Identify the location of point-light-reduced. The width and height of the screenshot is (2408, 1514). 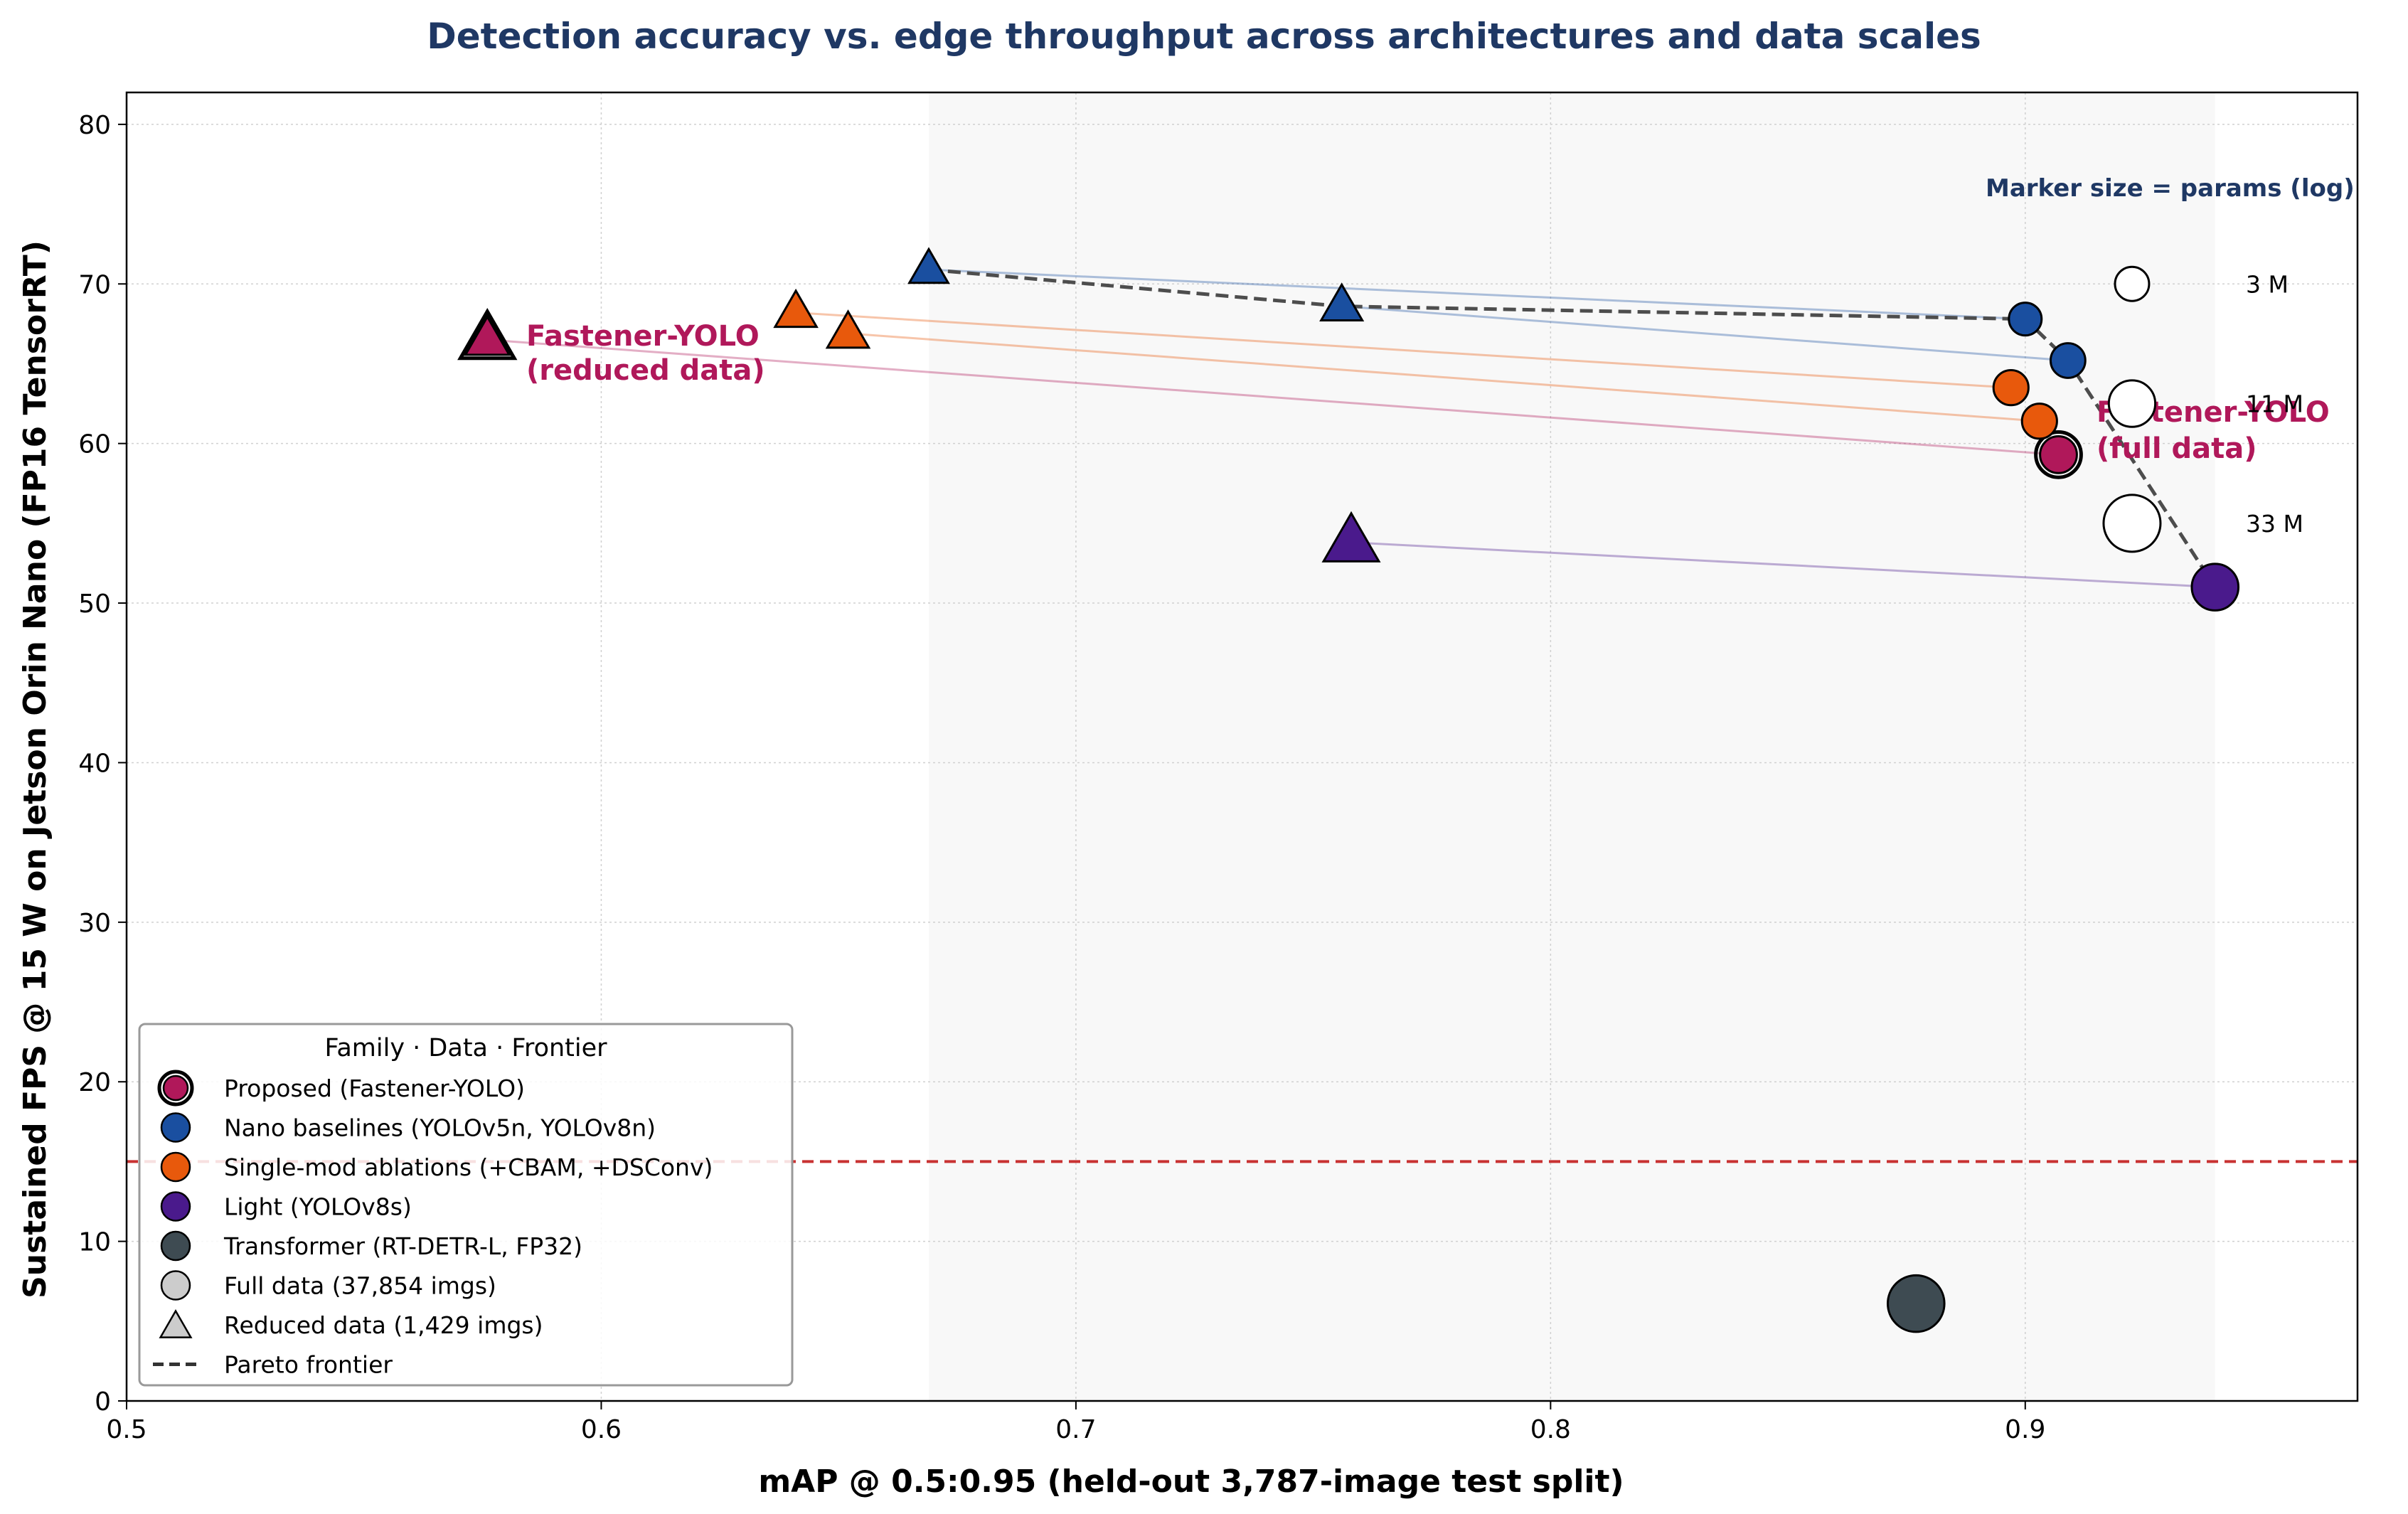
(1351, 537).